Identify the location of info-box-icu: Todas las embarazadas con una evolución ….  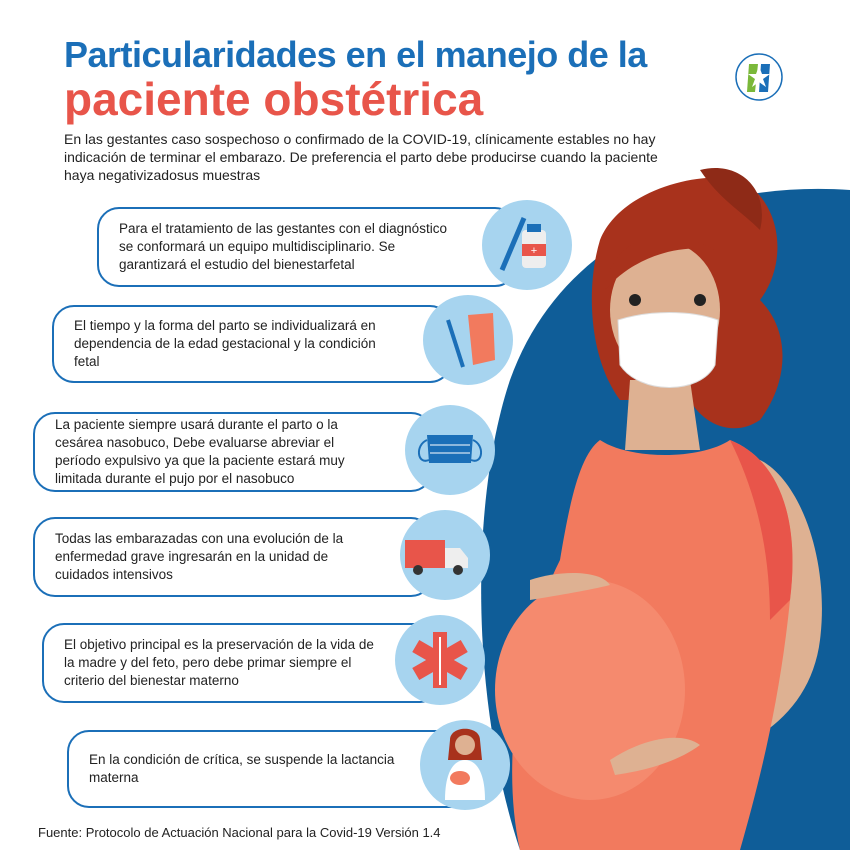
(233, 557).